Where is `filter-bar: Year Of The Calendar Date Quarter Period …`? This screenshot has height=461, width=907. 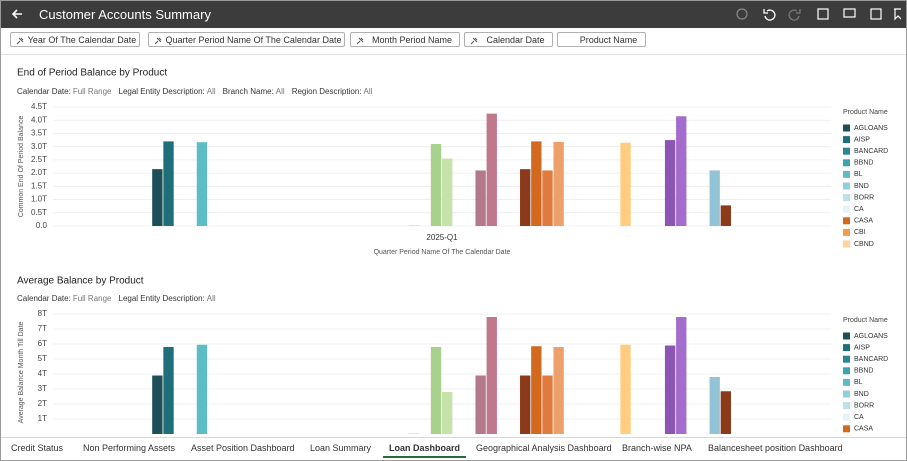 filter-bar: Year Of The Calendar Date Quarter Period … is located at coordinates (453, 42).